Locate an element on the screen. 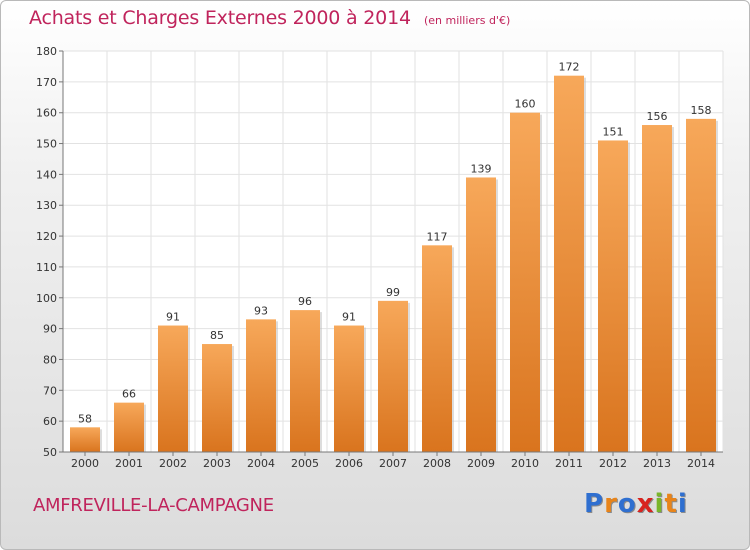  bar-value-label: 66 is located at coordinates (129, 394).